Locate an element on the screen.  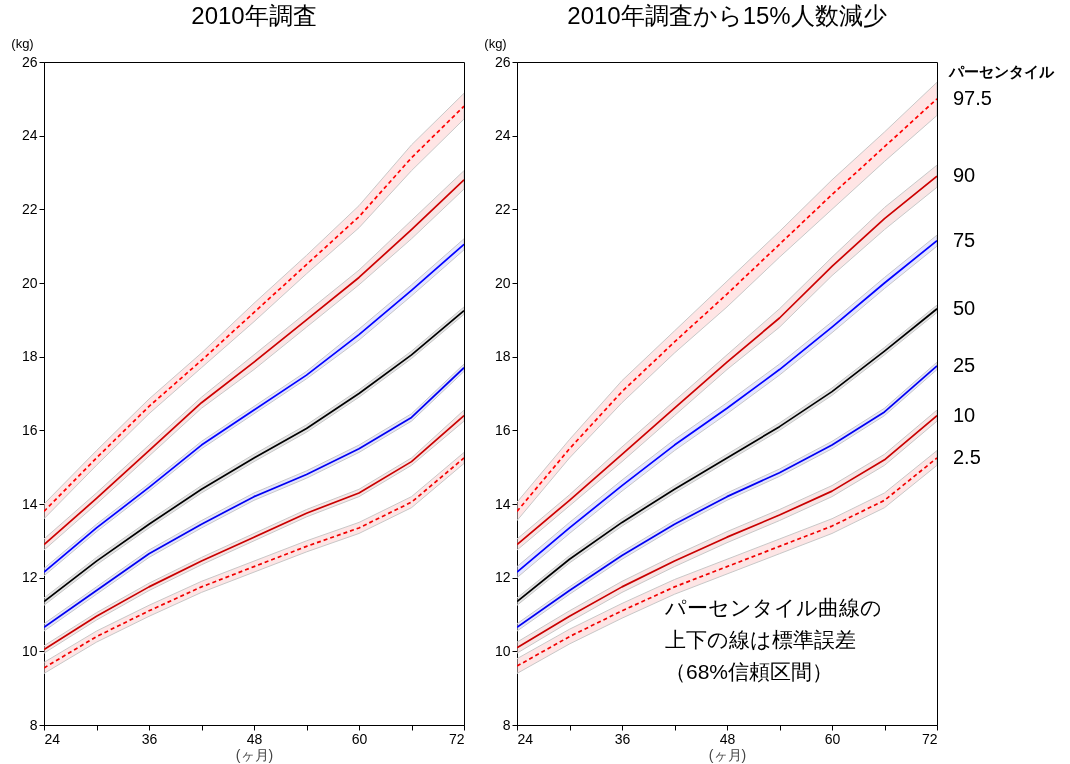
chart-title: 2010年調査 is located at coordinates (254, 15).